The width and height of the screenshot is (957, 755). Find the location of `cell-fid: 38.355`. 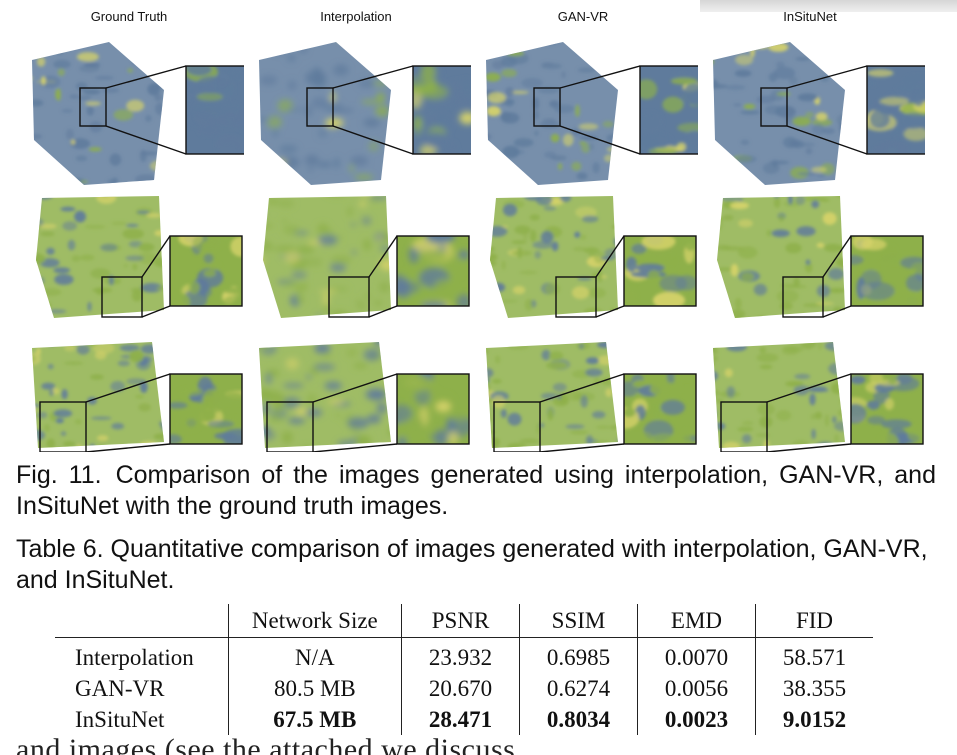

cell-fid: 38.355 is located at coordinates (814, 688).